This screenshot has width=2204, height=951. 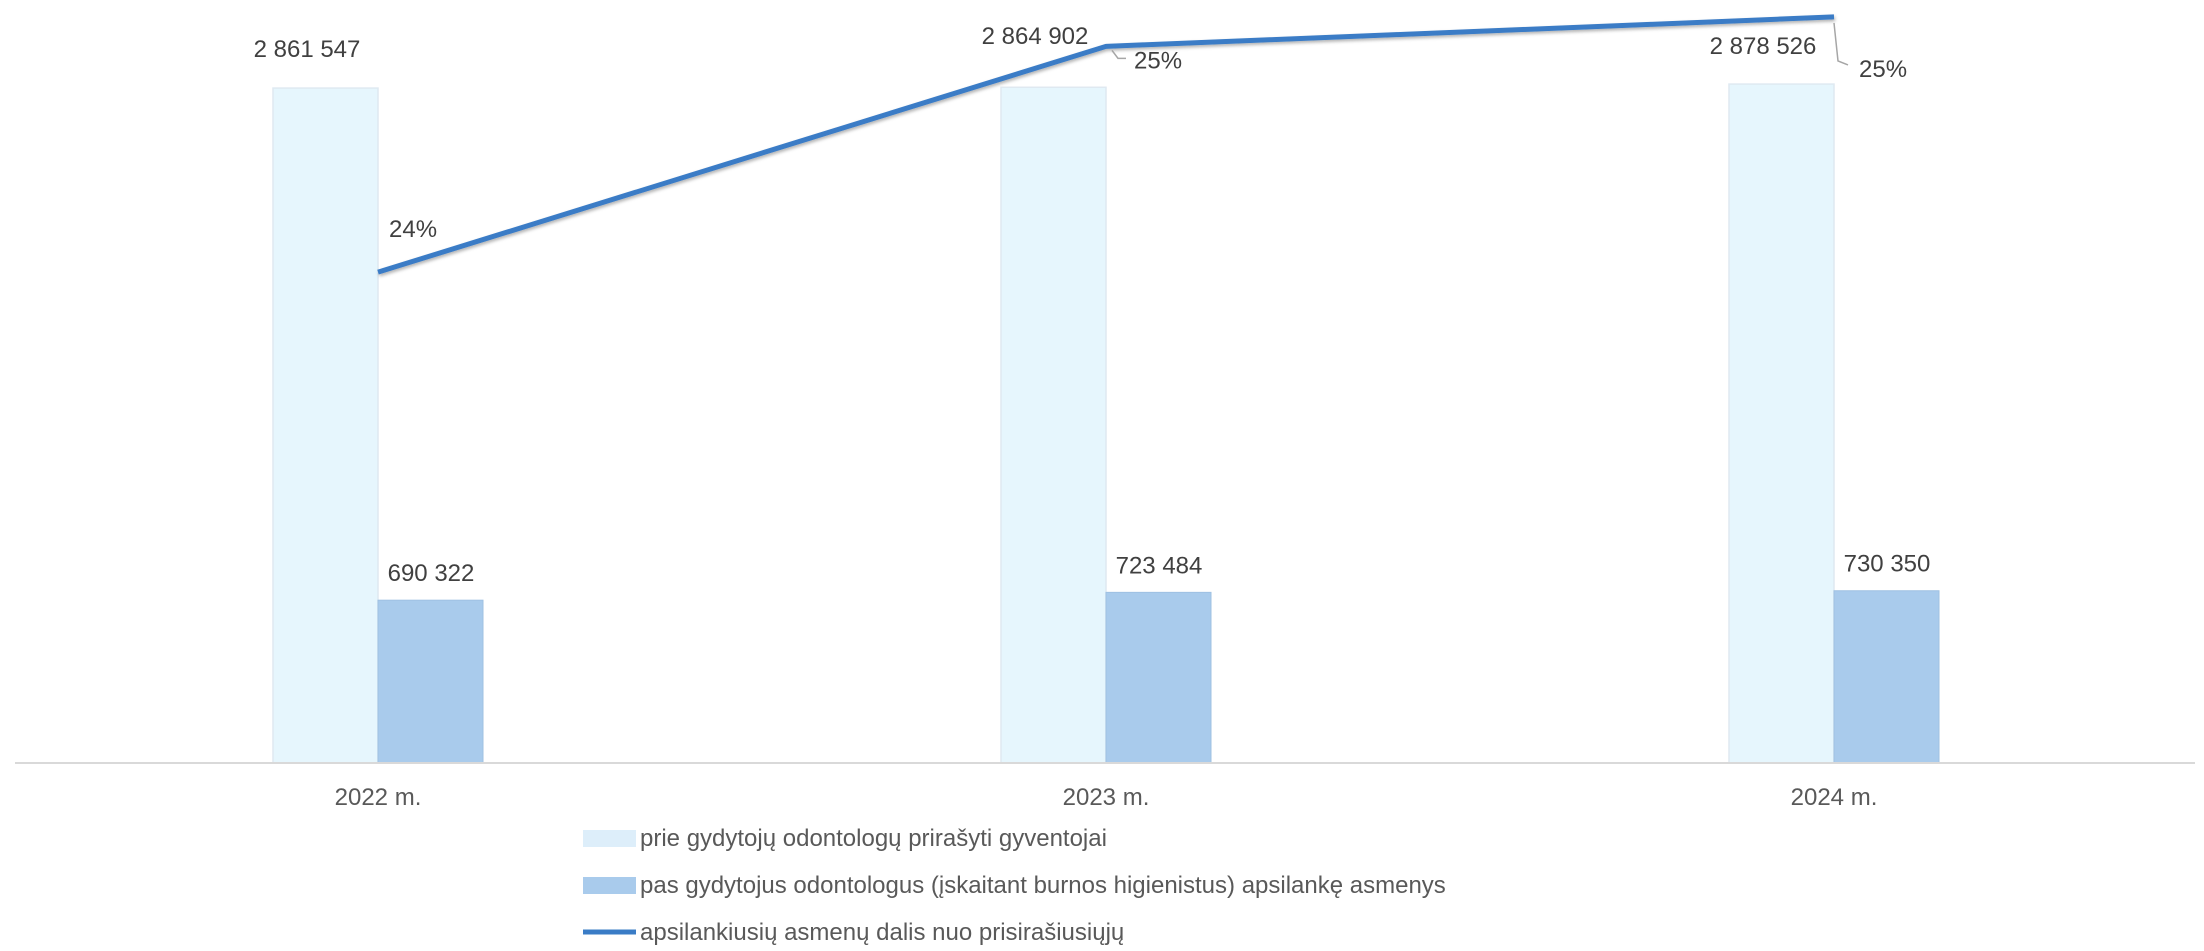 I want to click on x-tick-label: 2023 m., so click(x=1106, y=797).